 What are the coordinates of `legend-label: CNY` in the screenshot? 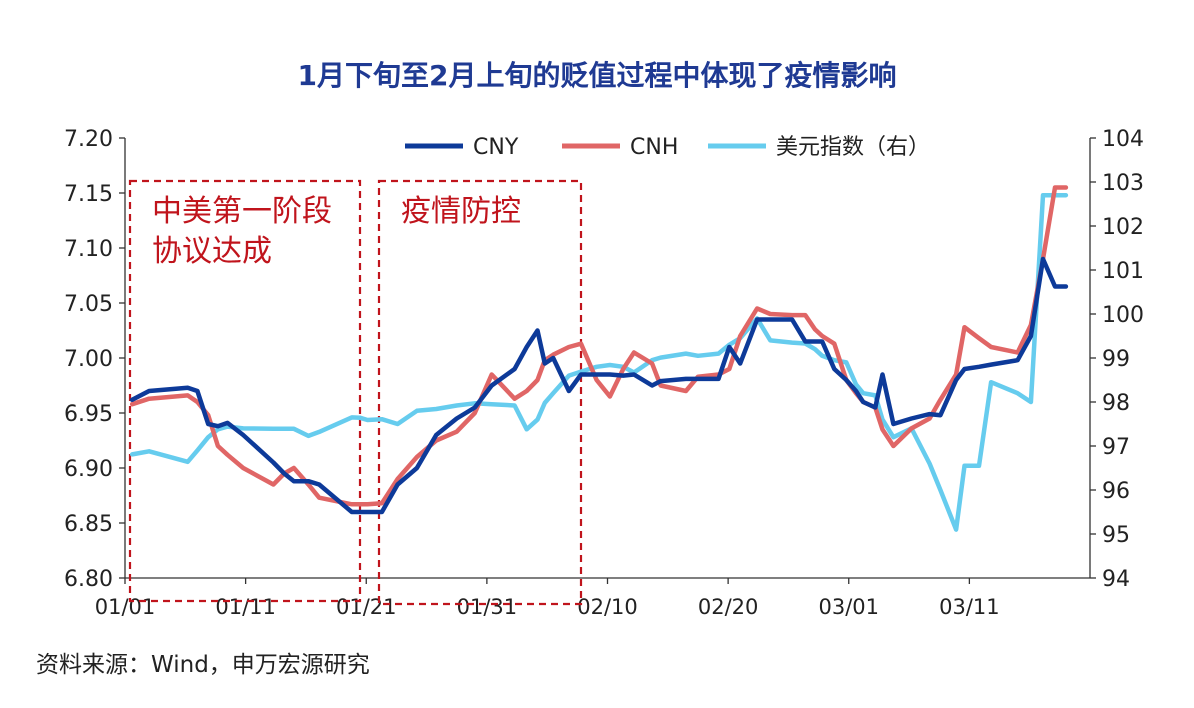 It's located at (496, 147).